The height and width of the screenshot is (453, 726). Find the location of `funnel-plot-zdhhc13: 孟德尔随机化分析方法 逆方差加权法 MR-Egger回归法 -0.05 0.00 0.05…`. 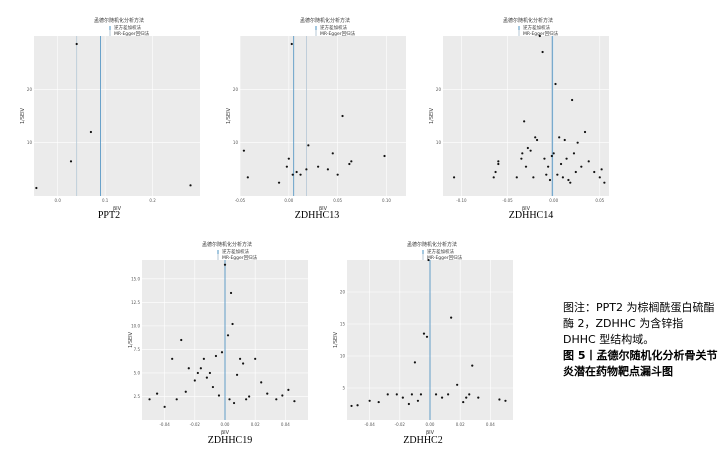

funnel-plot-zdhhc13: 孟德尔随机化分析方法 逆方差加权法 MR-Egger回归法 -0.05 0.00 0.05… is located at coordinates (315, 114).